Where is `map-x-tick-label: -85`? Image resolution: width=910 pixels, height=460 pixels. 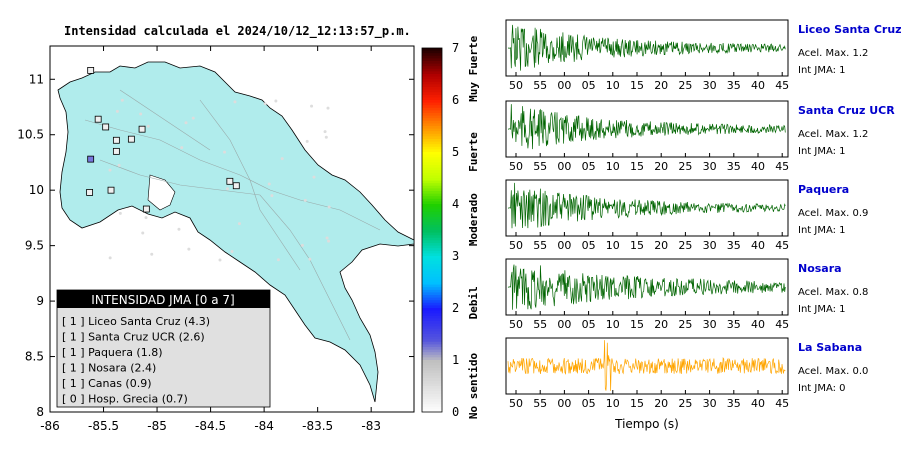 map-x-tick-label: -85 is located at coordinates (157, 426).